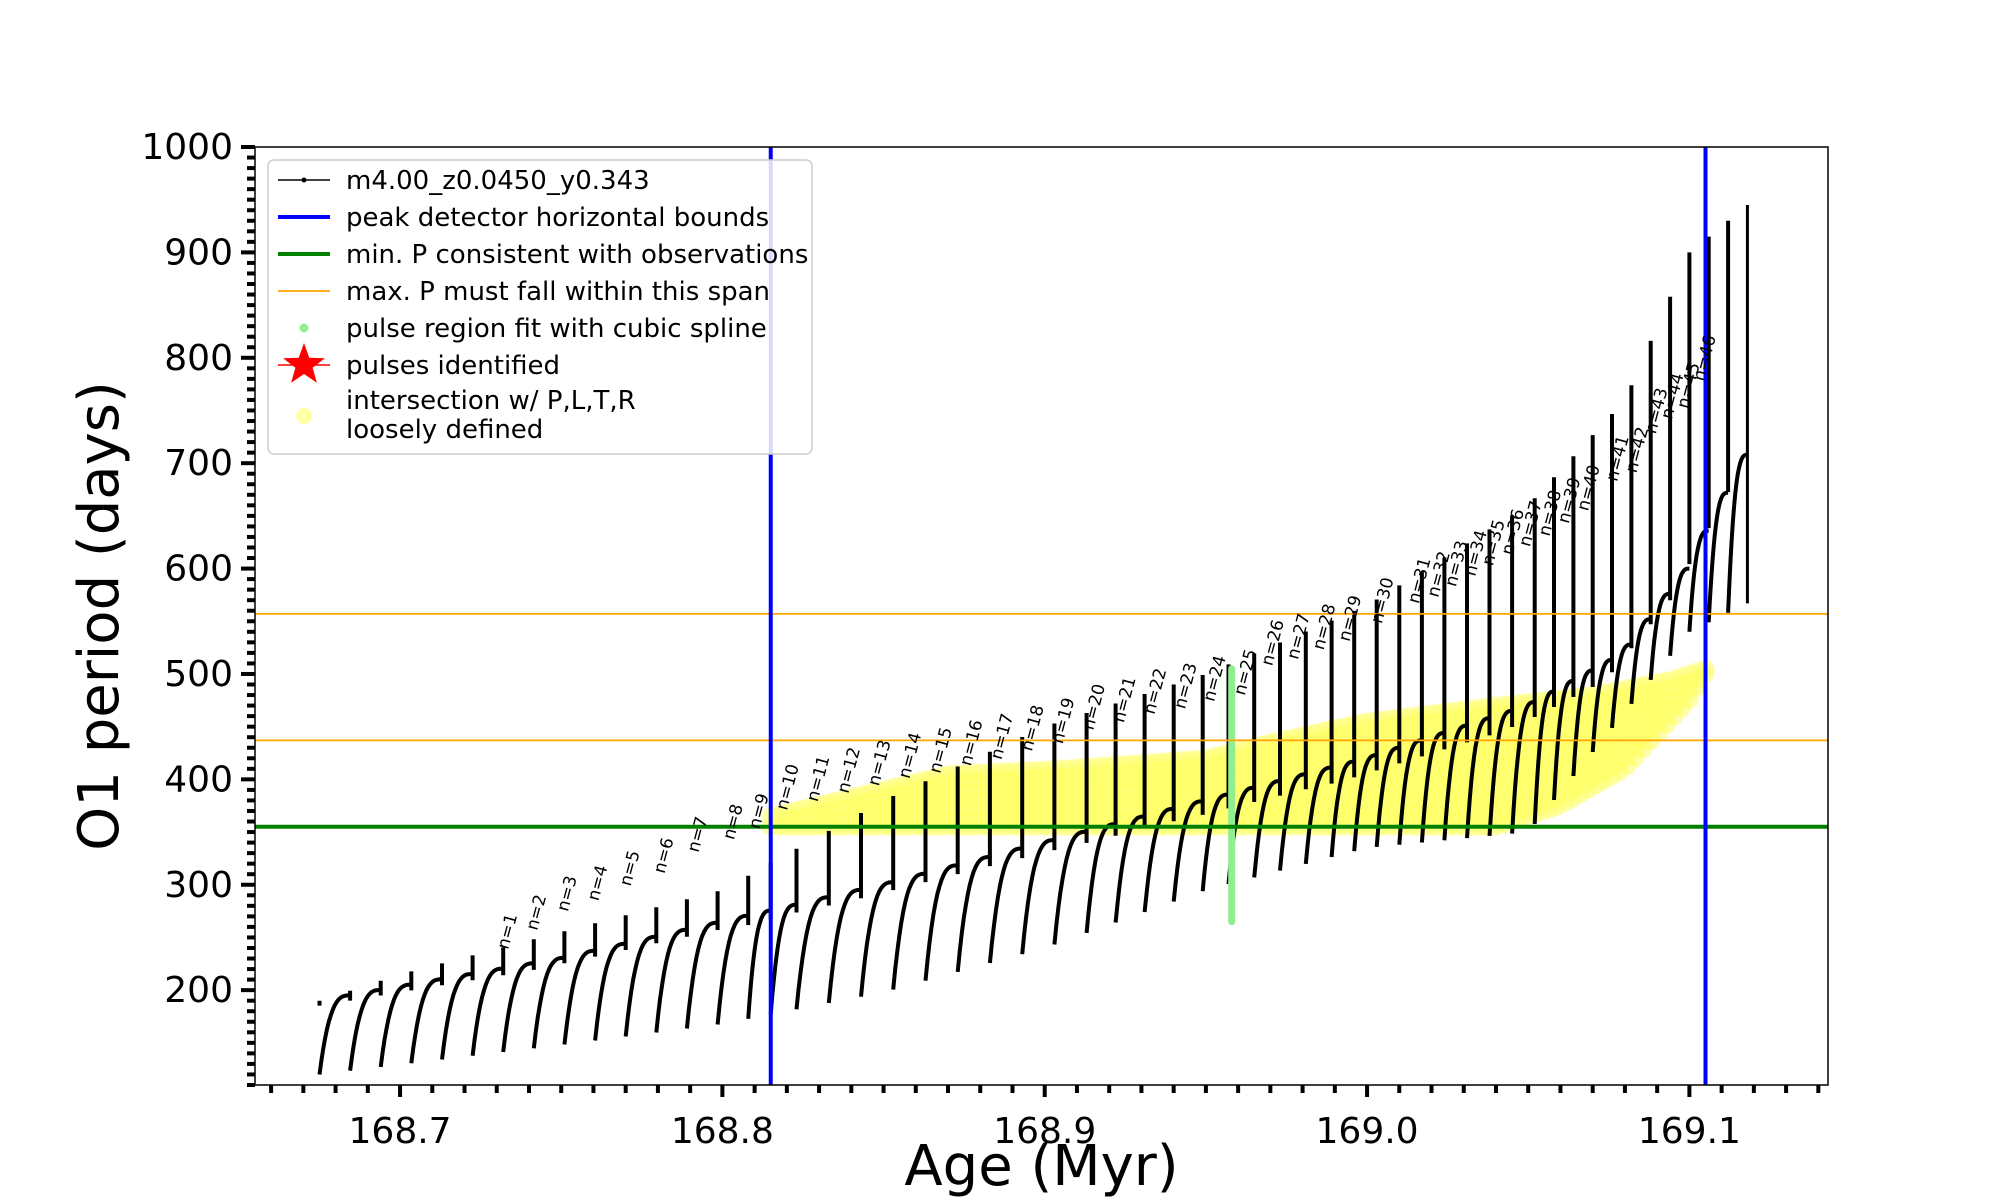 The width and height of the screenshot is (2000, 1200). I want to click on legend-label: min. P consistent with observations, so click(577, 255).